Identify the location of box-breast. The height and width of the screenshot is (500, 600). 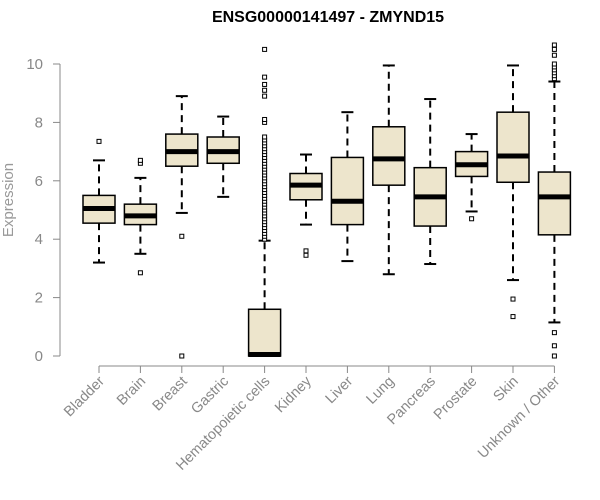
(182, 227).